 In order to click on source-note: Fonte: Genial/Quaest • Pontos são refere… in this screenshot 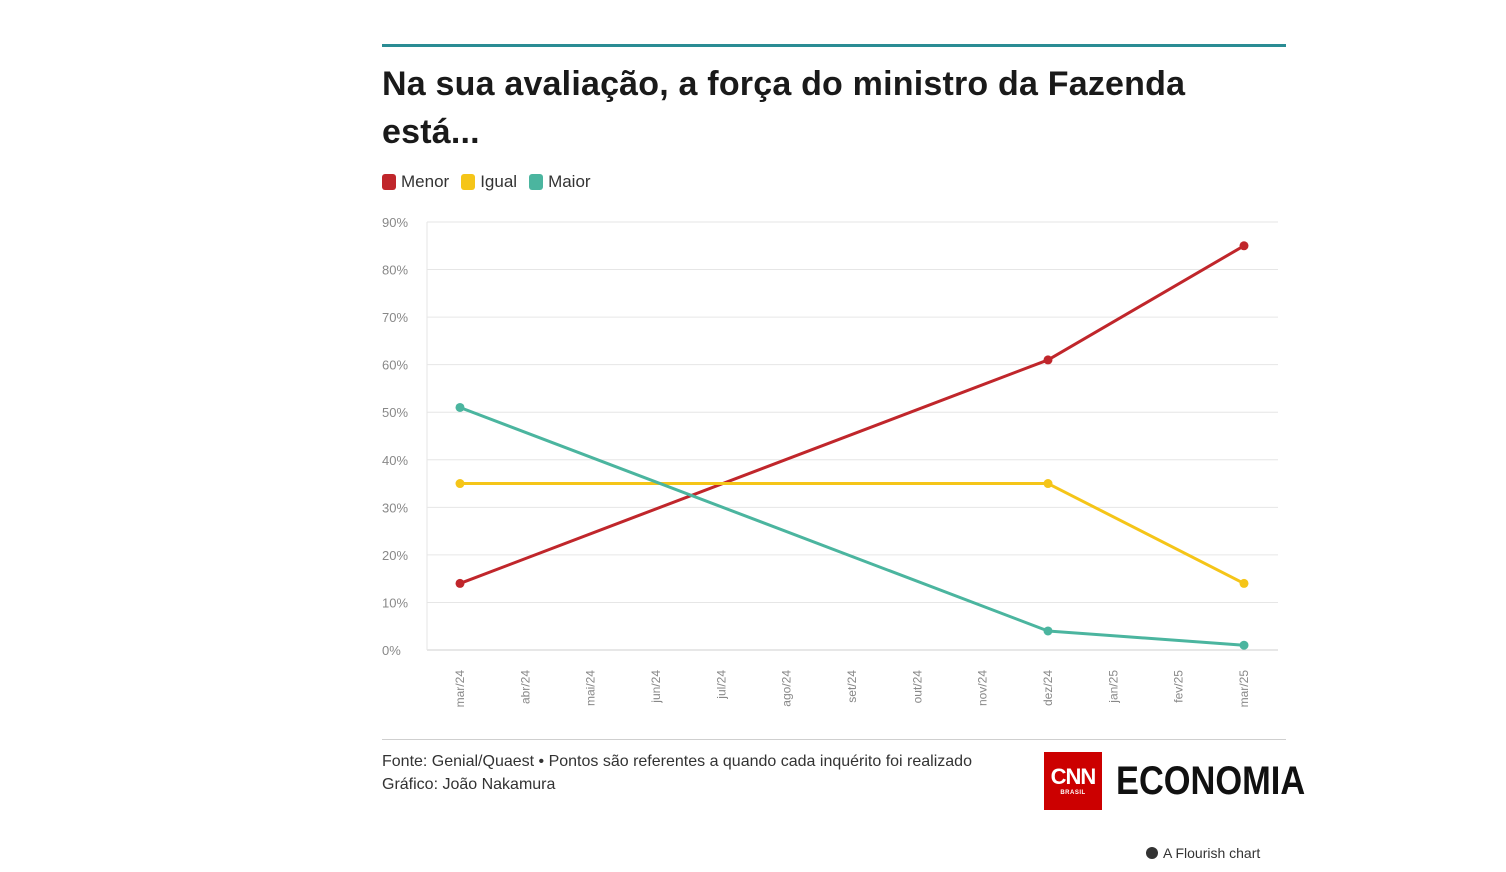, I will do `click(682, 773)`.